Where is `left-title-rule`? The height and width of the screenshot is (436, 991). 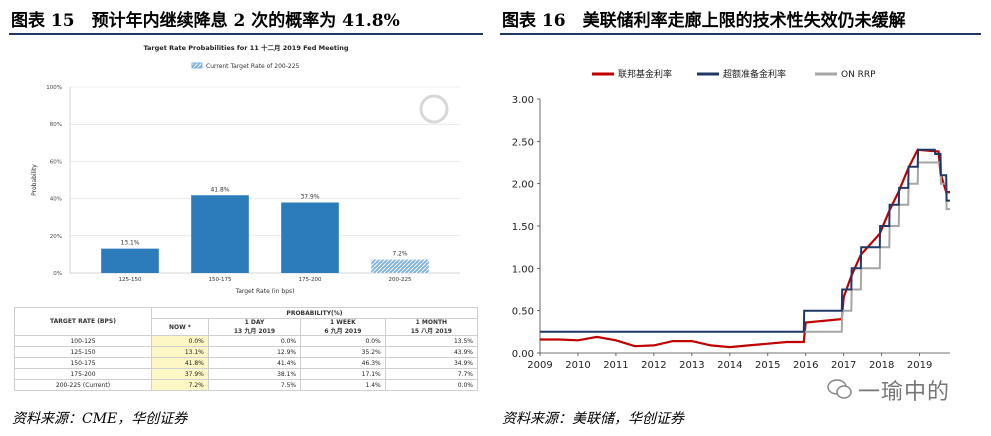
left-title-rule is located at coordinates (246, 34).